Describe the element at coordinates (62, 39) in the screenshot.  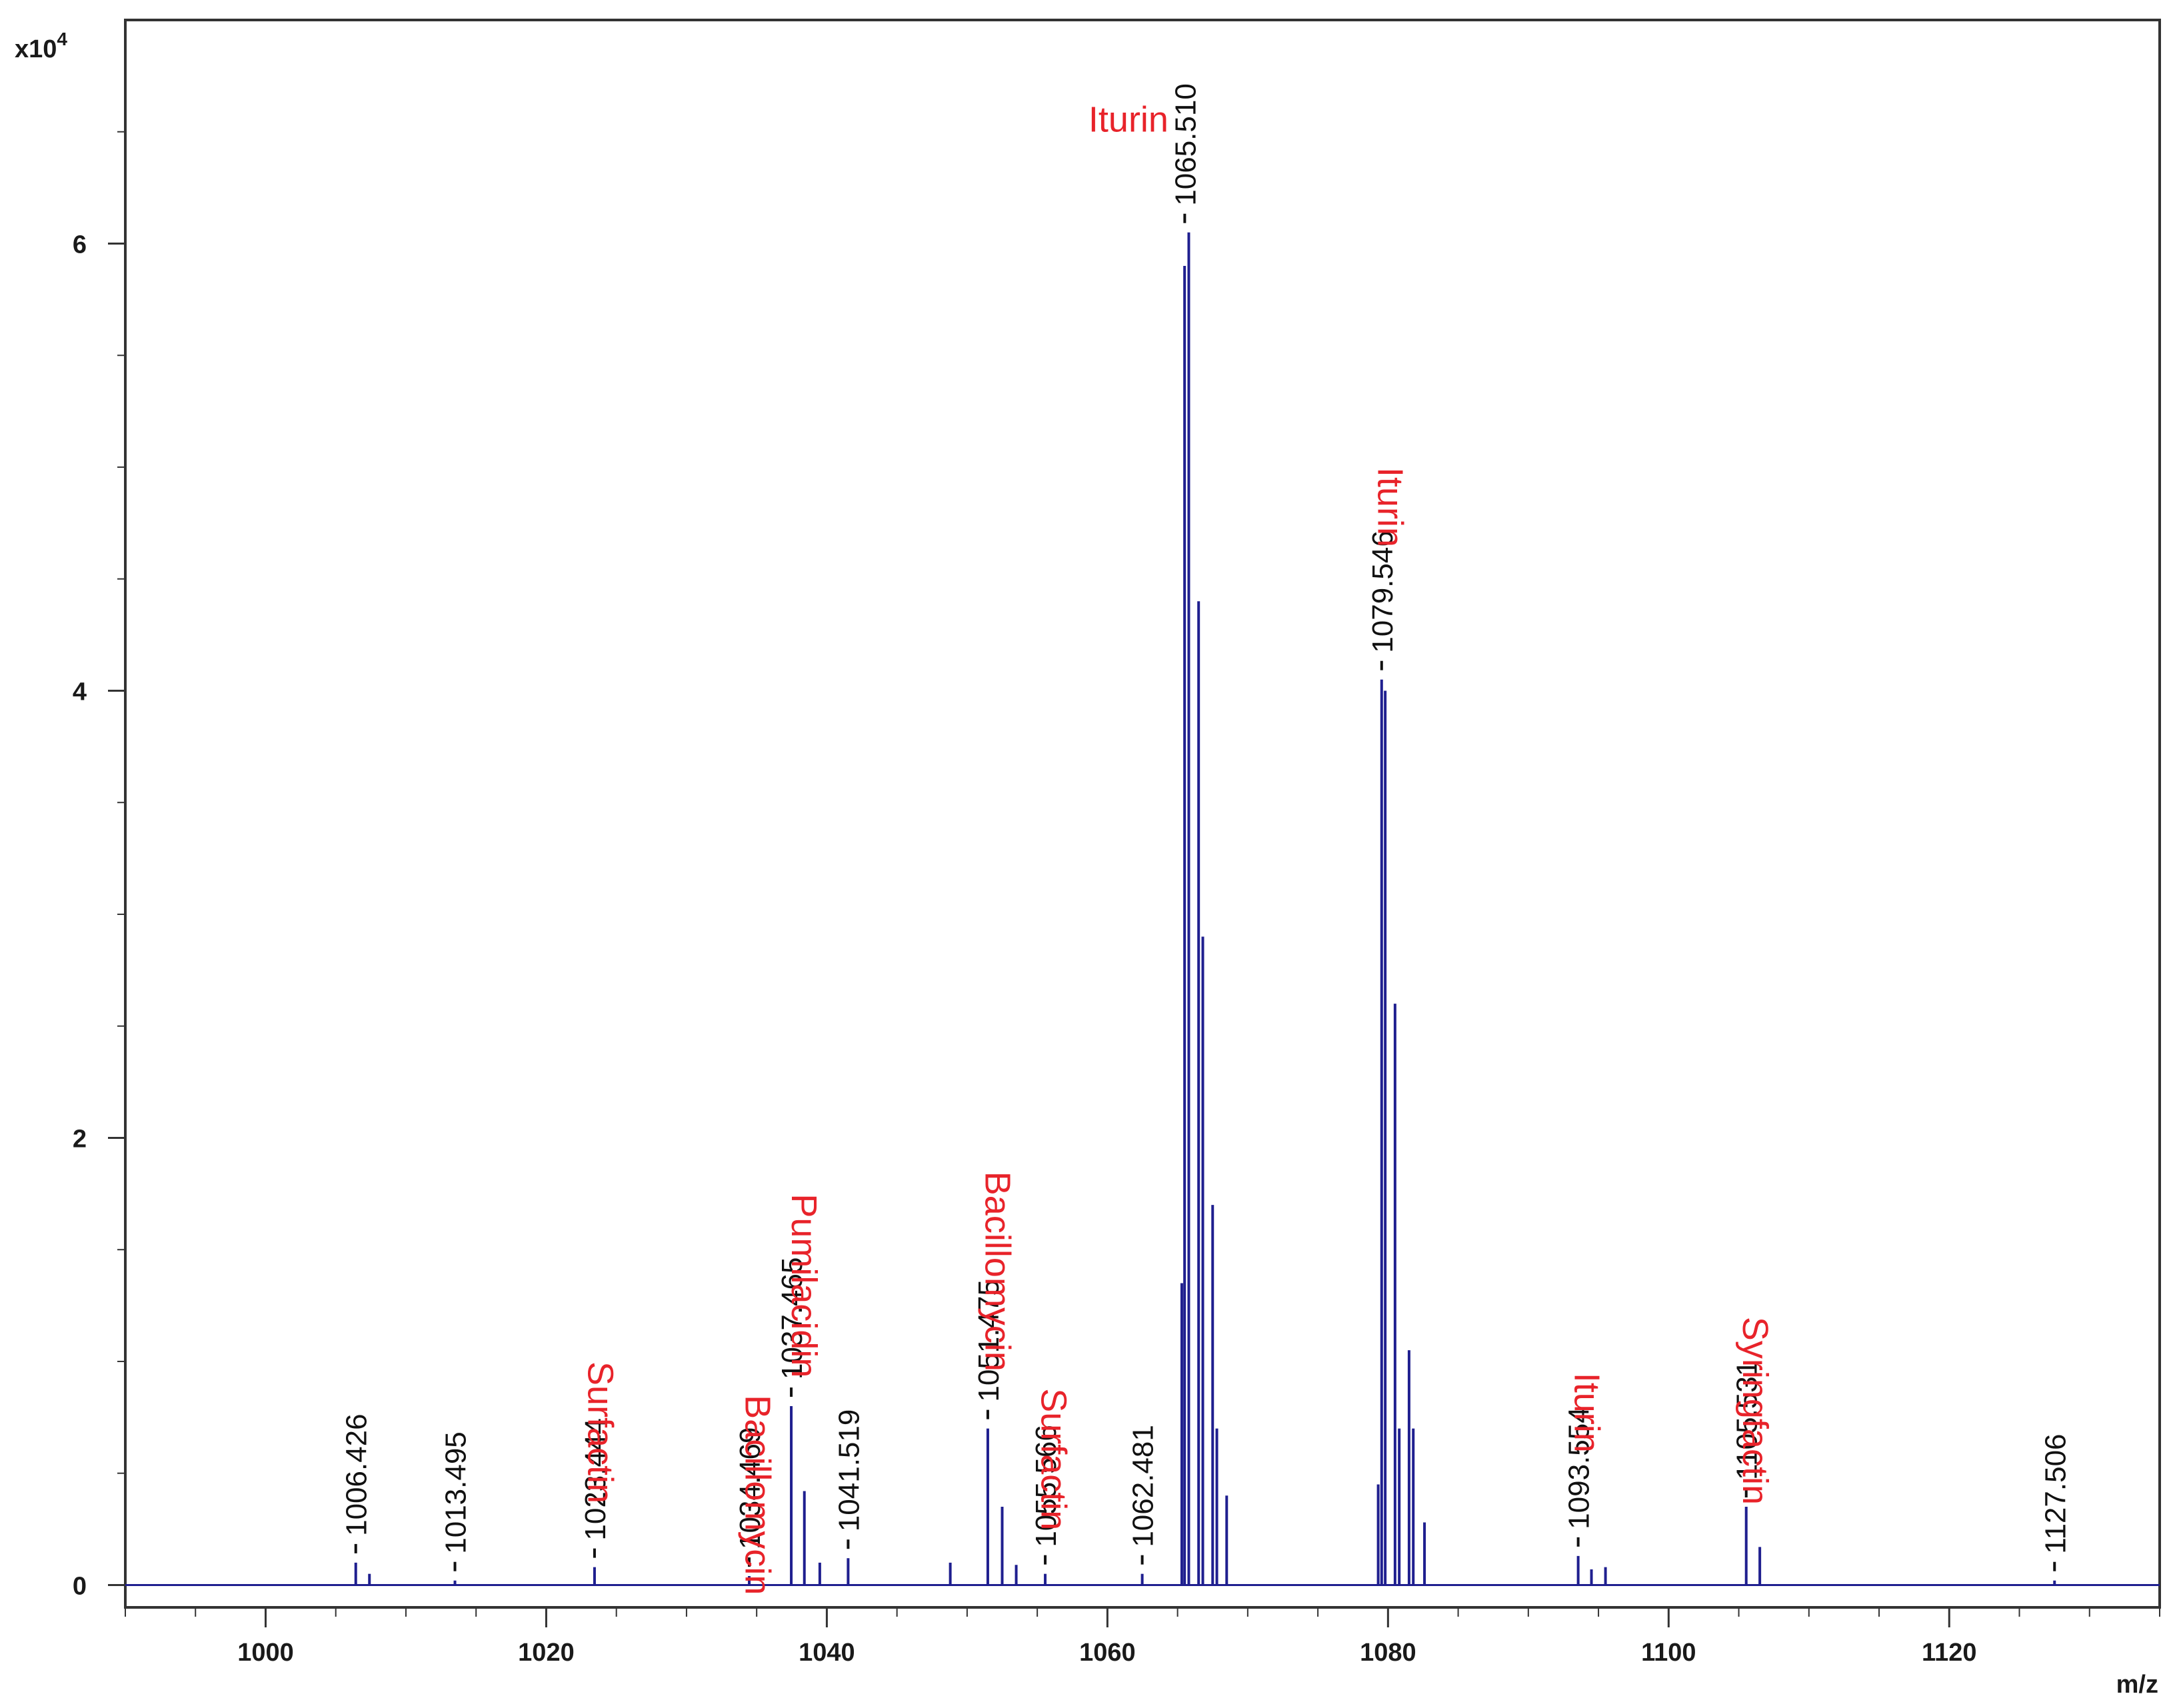
I see `y-multiplier-exponent: 4` at that location.